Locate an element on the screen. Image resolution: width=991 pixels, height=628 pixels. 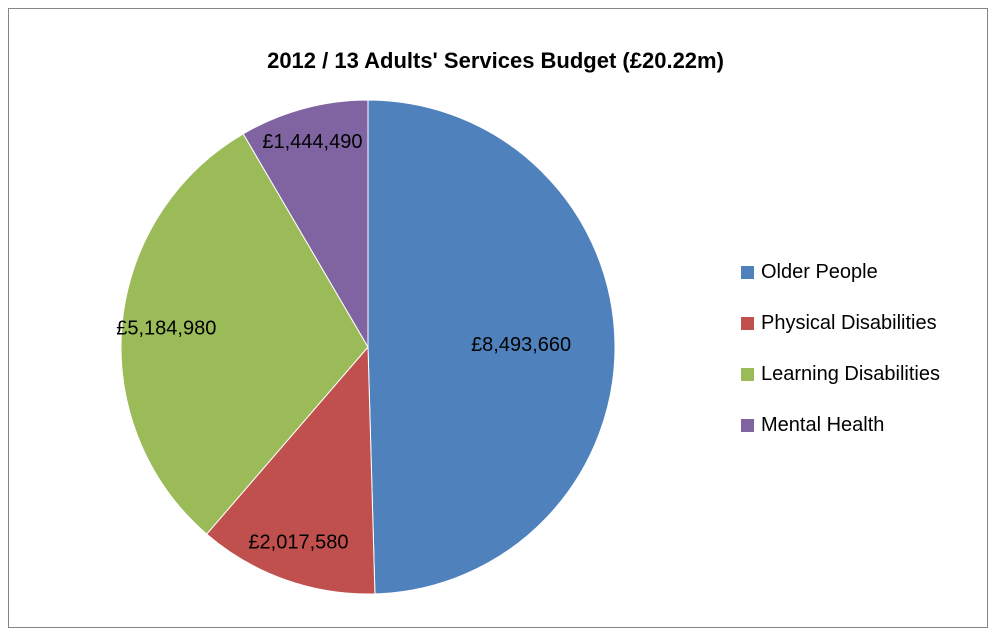
legend-label-physical-disabilities: Physical Disabilities is located at coordinates (849, 323).